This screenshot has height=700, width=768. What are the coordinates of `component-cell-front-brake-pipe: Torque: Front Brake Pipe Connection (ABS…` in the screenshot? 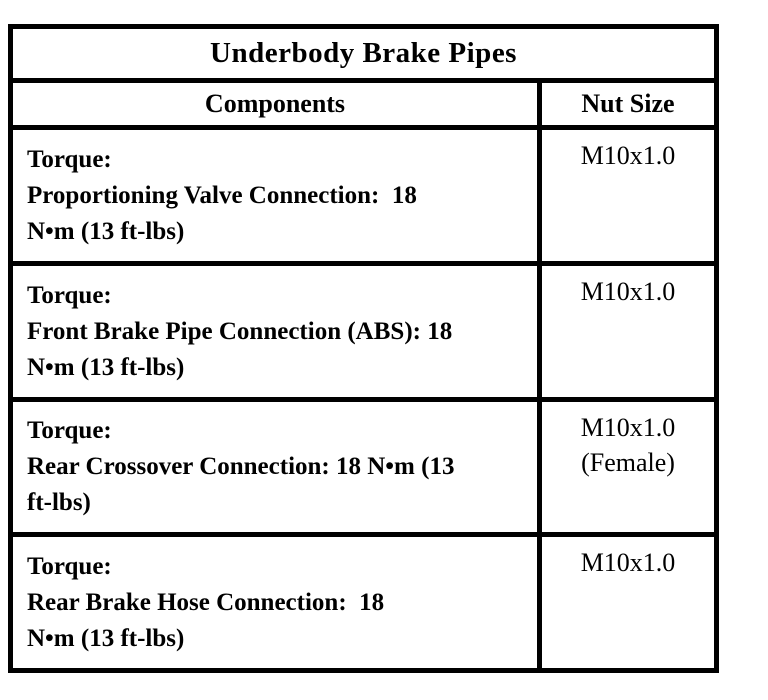 It's located at (275, 331).